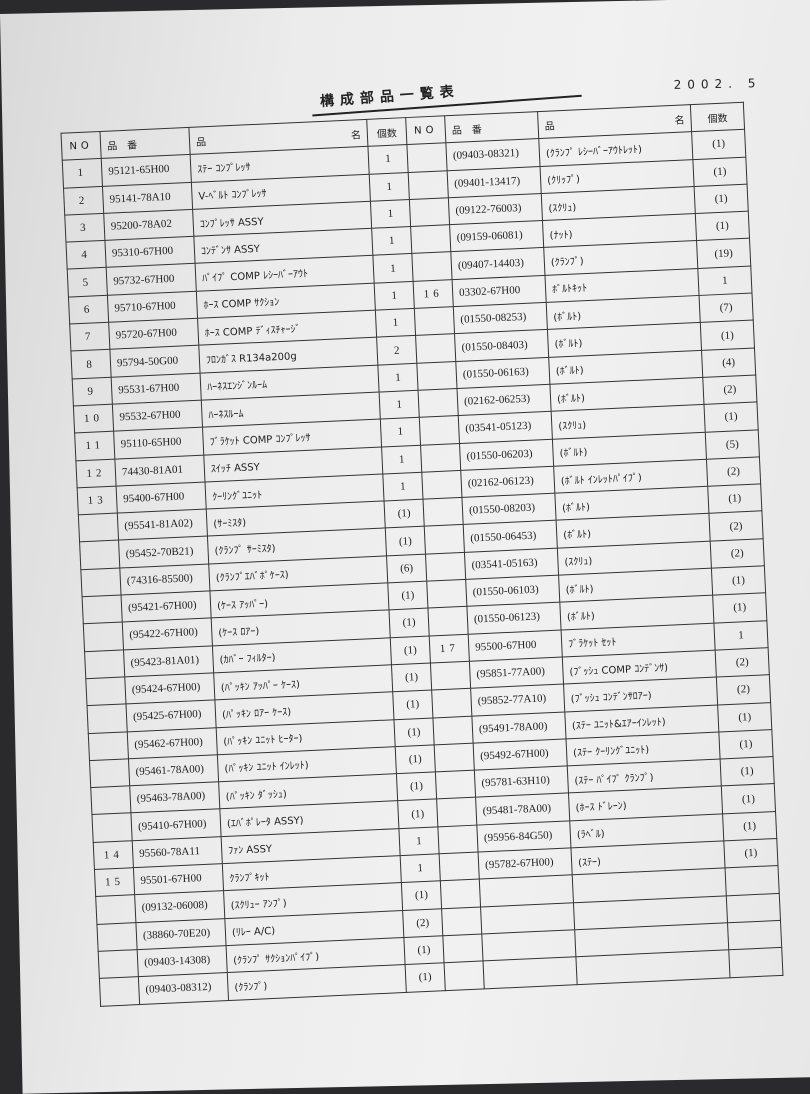 Image resolution: width=810 pixels, height=1094 pixels. What do you see at coordinates (152, 307) in the screenshot?
I see `left-part-no-cell: 95710-67H00` at bounding box center [152, 307].